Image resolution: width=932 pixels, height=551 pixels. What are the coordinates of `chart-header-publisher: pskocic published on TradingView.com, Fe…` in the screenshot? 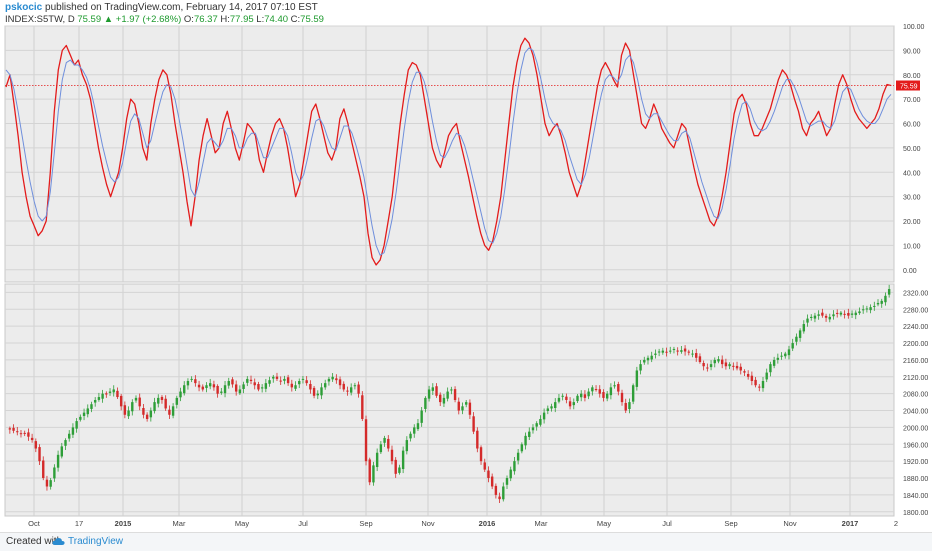 It's located at (161, 7).